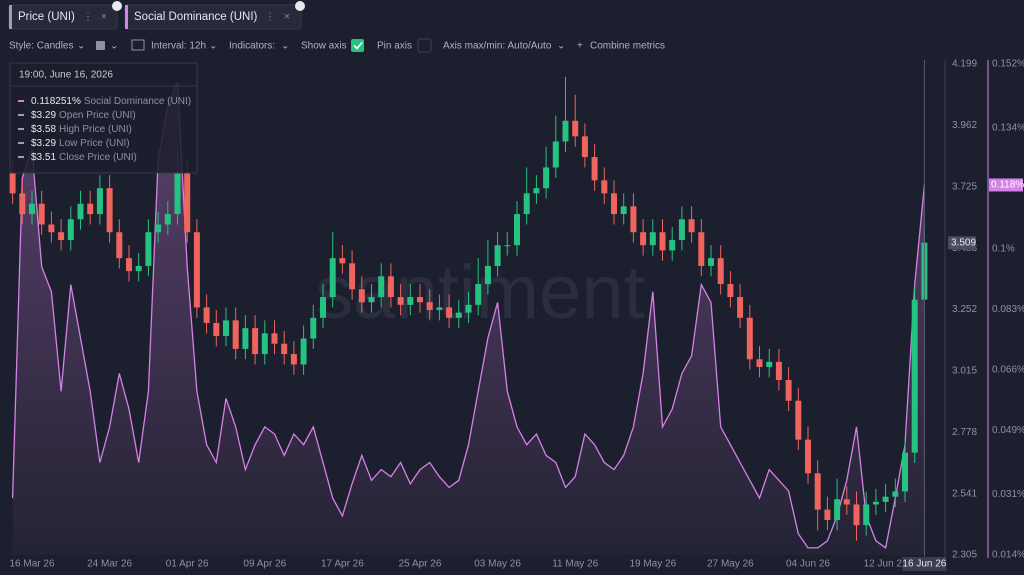 The width and height of the screenshot is (1024, 575). Describe the element at coordinates (342, 564) in the screenshot. I see `x-tick-label: 17 Apr 26` at that location.